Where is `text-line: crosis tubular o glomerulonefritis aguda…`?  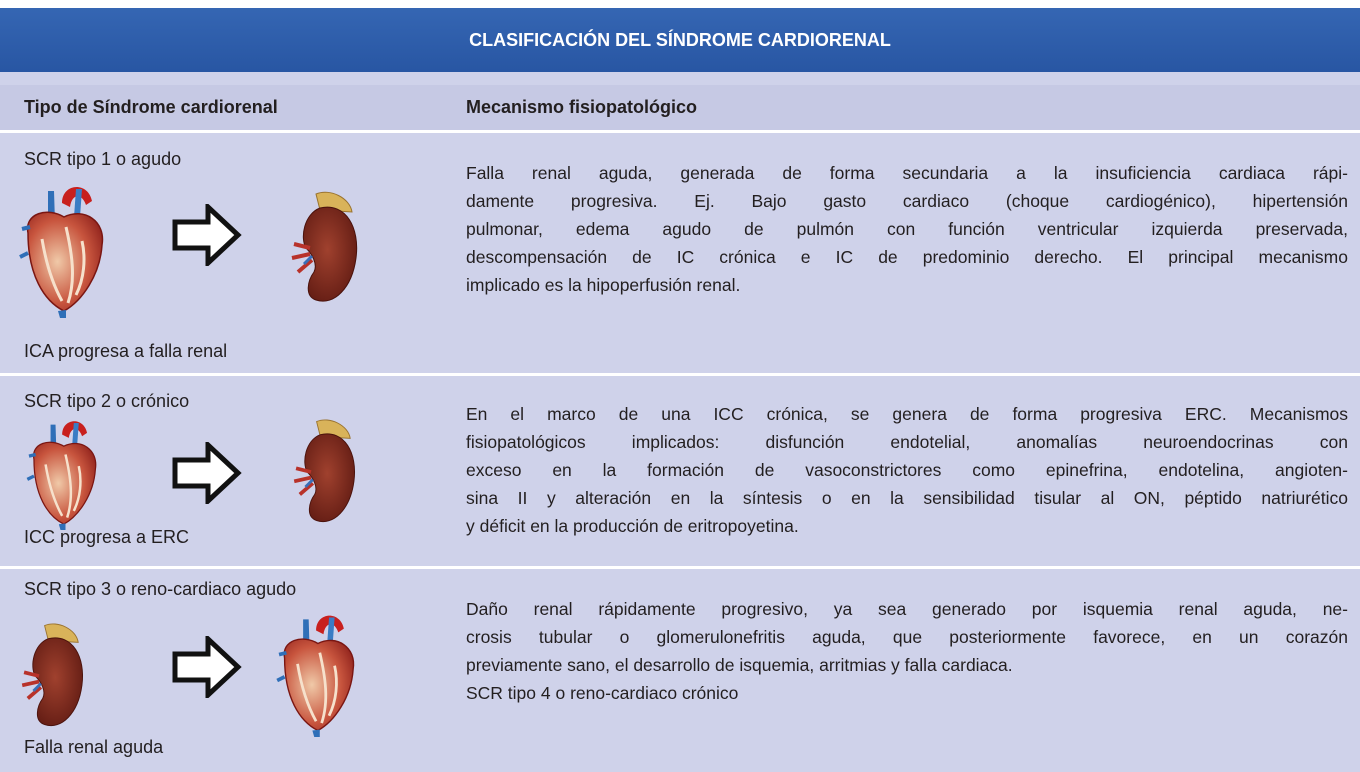 text-line: crosis tubular o glomerulonefritis aguda… is located at coordinates (907, 637).